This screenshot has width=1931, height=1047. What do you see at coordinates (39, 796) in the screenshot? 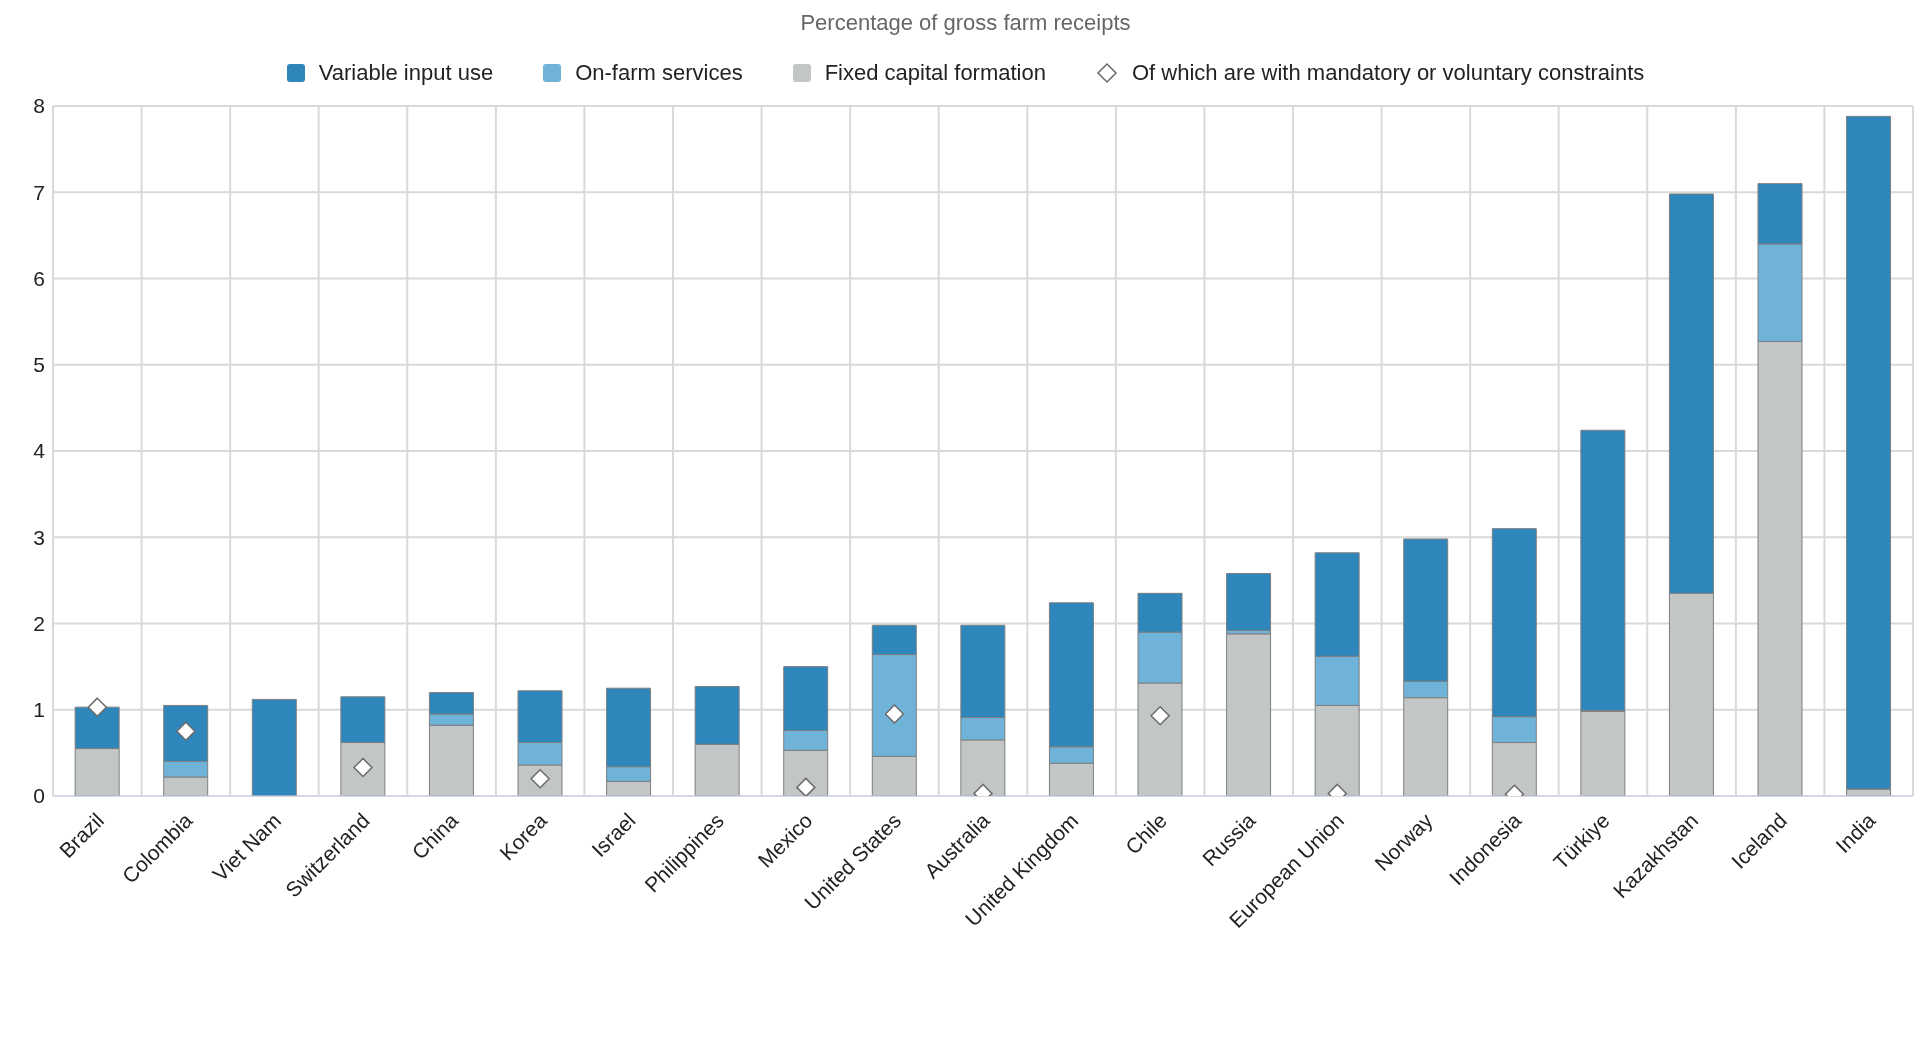
I see `y-tick-label: 0` at bounding box center [39, 796].